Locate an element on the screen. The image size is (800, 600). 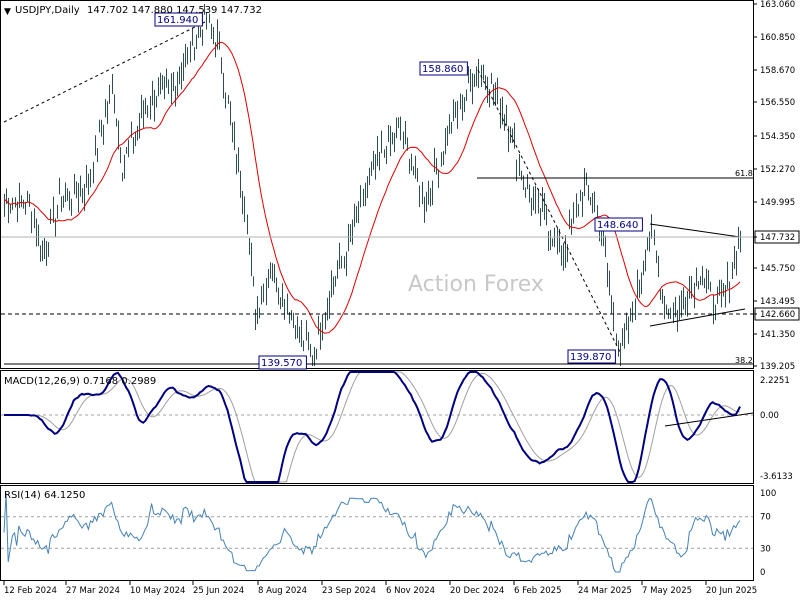
rsi-axis-label: 30 is located at coordinates (765, 549).